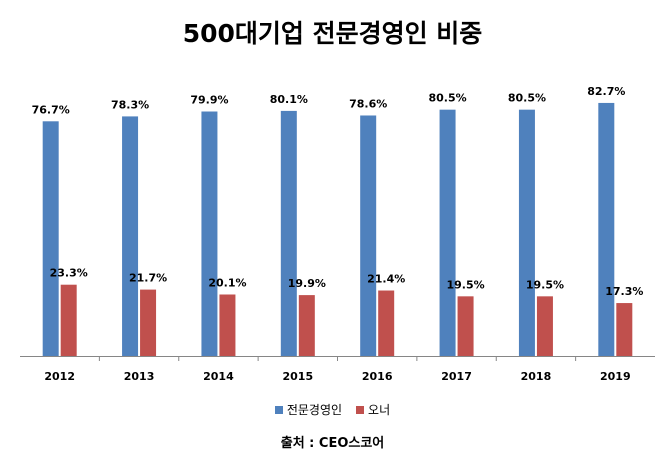 The width and height of the screenshot is (665, 462). I want to click on bar-owner-2018, so click(544, 326).